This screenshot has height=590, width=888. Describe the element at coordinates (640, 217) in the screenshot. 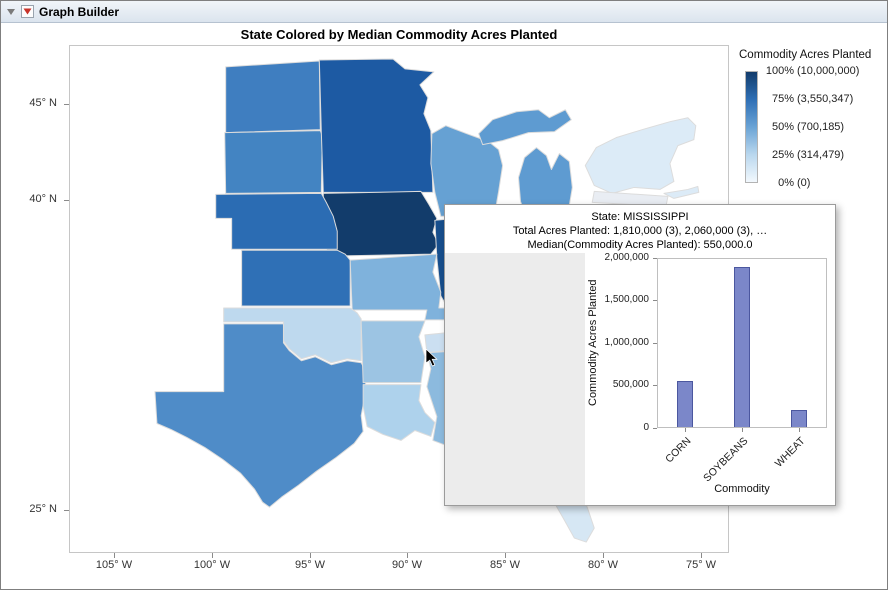

I see `tooltip-state-line: State: MISSISSIPPI` at that location.